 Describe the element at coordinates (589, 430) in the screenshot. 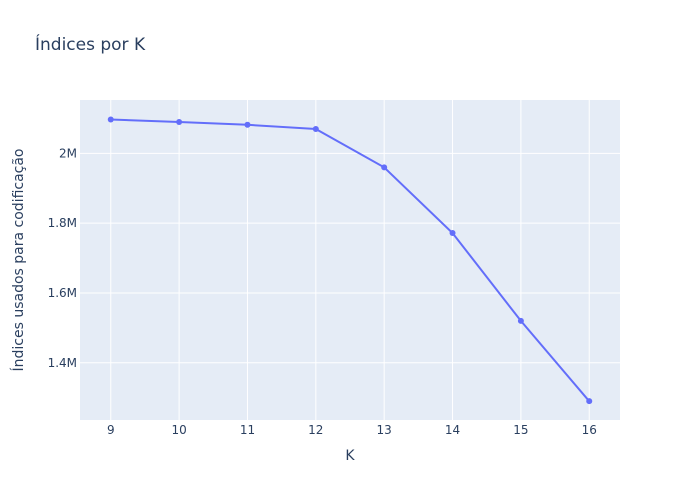

I see `x-tick-label: 16` at that location.